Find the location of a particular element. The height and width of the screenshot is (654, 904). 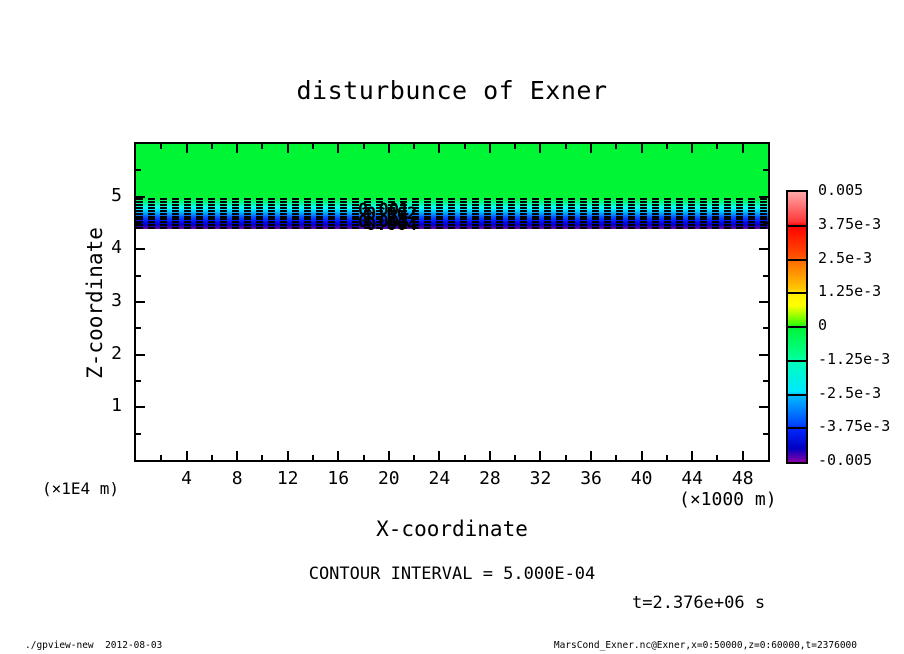

colorbar-label: 0.005 is located at coordinates (841, 190).